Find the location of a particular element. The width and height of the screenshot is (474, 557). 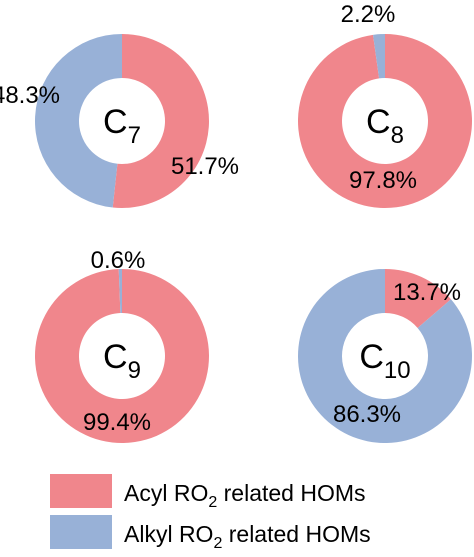

data-label-alkyl: 2.2% is located at coordinates (368, 14).